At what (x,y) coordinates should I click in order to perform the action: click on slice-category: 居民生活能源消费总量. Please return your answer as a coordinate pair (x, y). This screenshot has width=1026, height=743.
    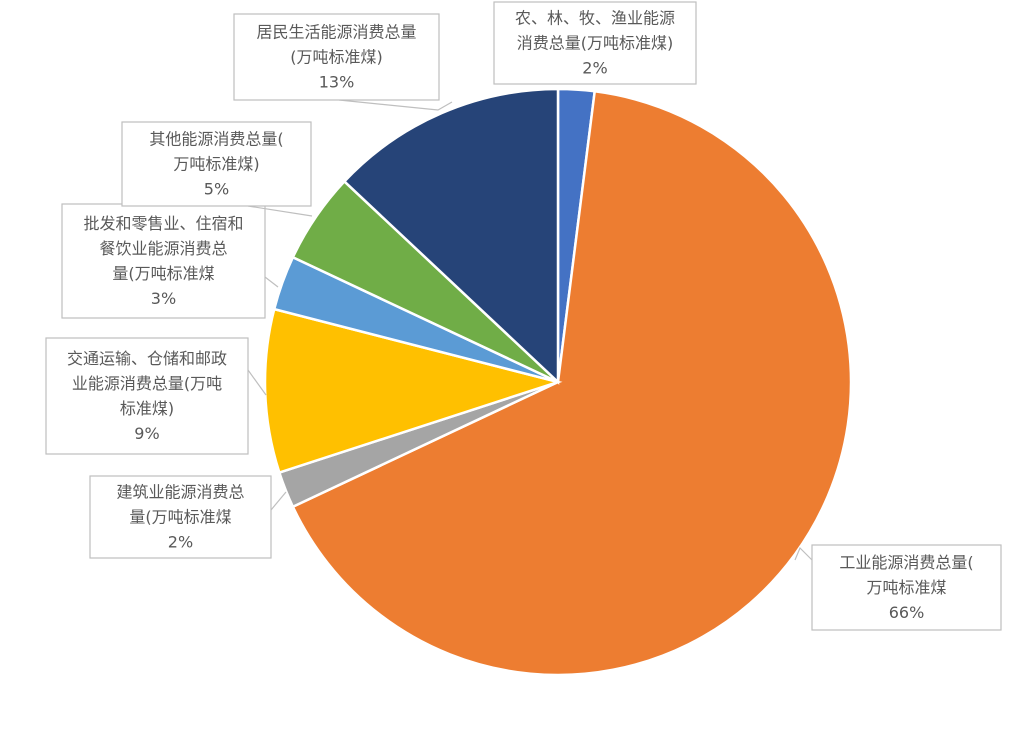
    Looking at the image, I should click on (336, 32).